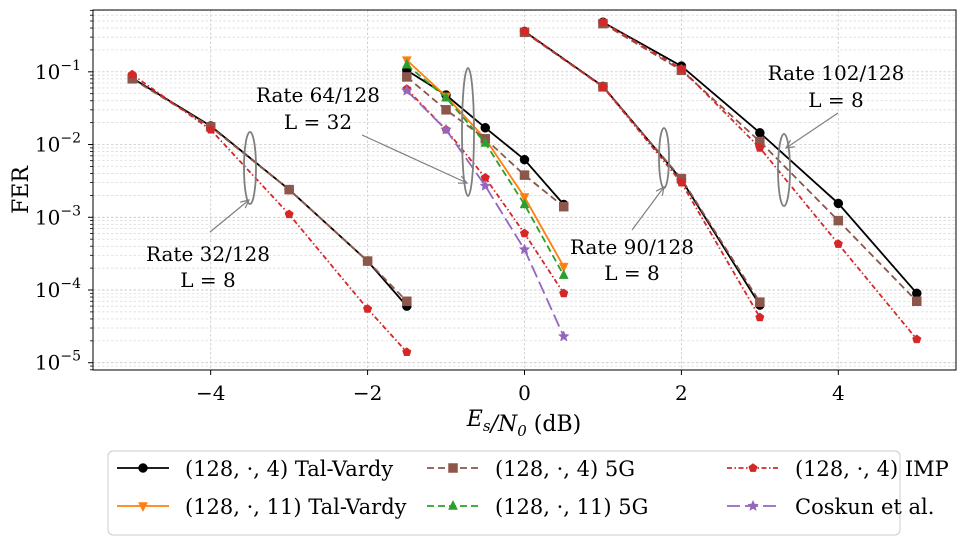 This screenshot has width=966, height=545. Describe the element at coordinates (210, 393) in the screenshot. I see `x-tick-label: −4` at that location.